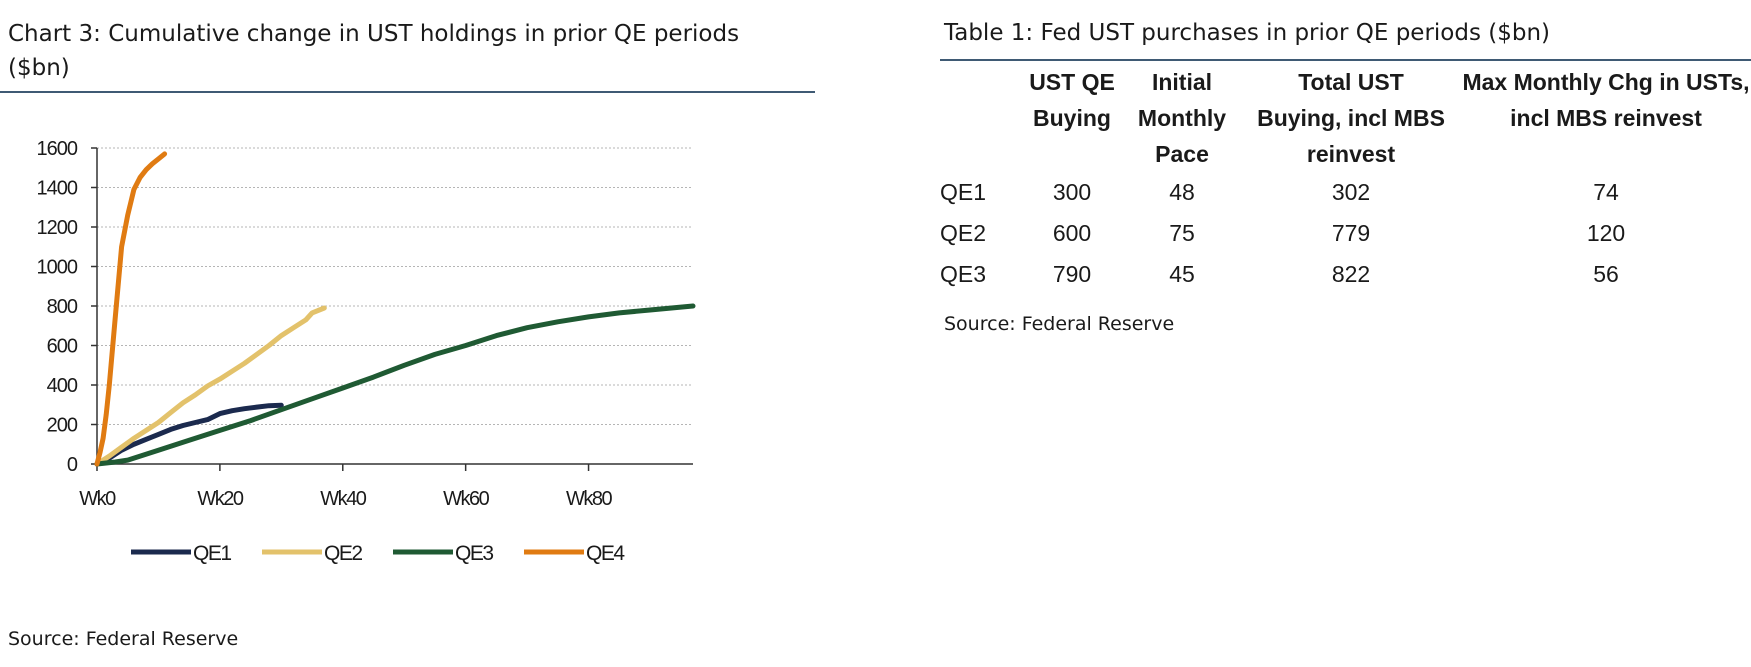 This screenshot has height=667, width=1751. What do you see at coordinates (1351, 274) in the screenshot?
I see `cell: 822` at bounding box center [1351, 274].